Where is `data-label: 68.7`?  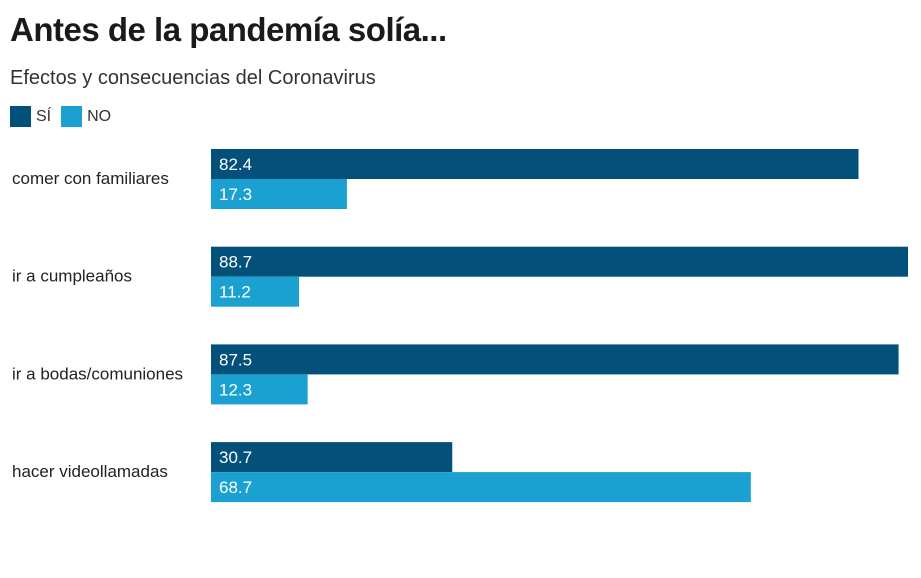 data-label: 68.7 is located at coordinates (235, 487).